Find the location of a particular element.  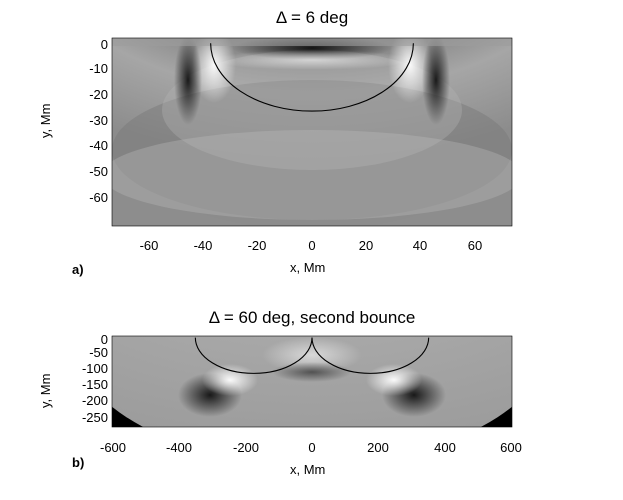

panel-a-title: Δ = 6 deg is located at coordinates (312, 17).